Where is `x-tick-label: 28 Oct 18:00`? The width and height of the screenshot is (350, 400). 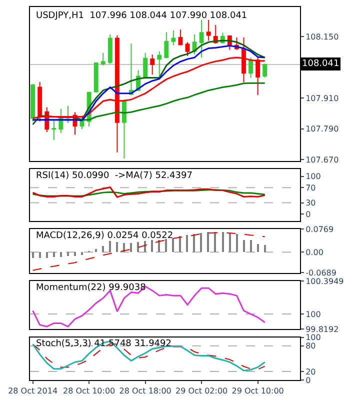
x-tick-label: 28 Oct 18:00 is located at coordinates (145, 391).